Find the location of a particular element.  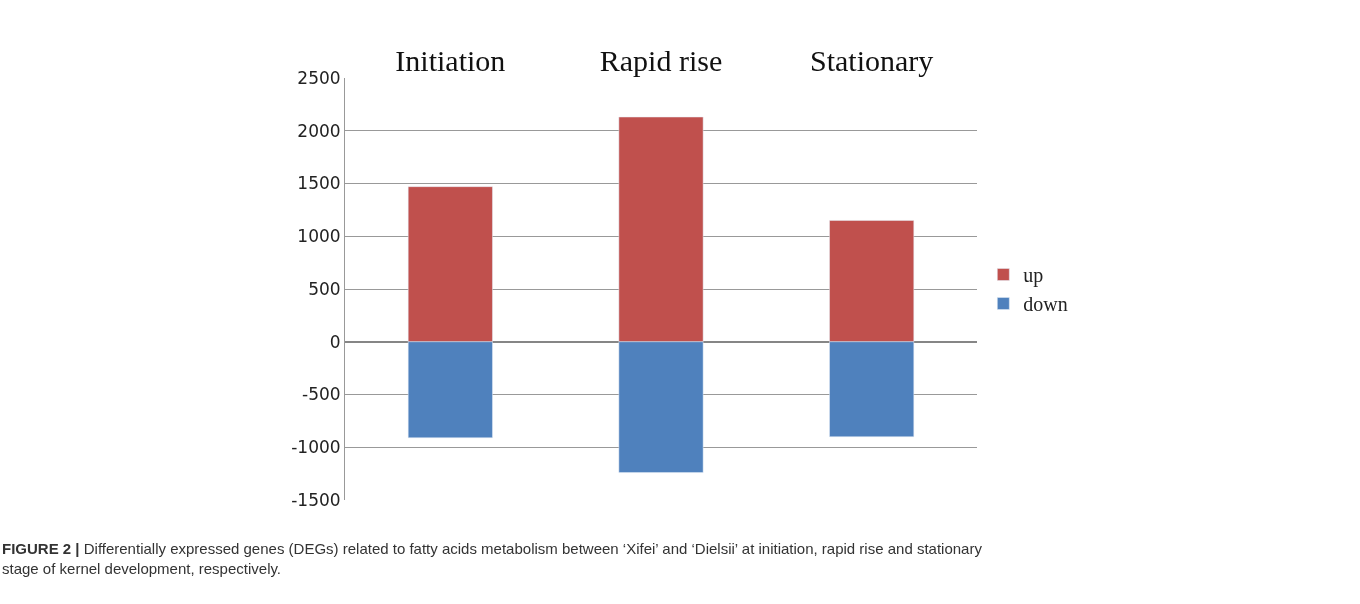

y-tick-label: -1500 is located at coordinates (316, 499).